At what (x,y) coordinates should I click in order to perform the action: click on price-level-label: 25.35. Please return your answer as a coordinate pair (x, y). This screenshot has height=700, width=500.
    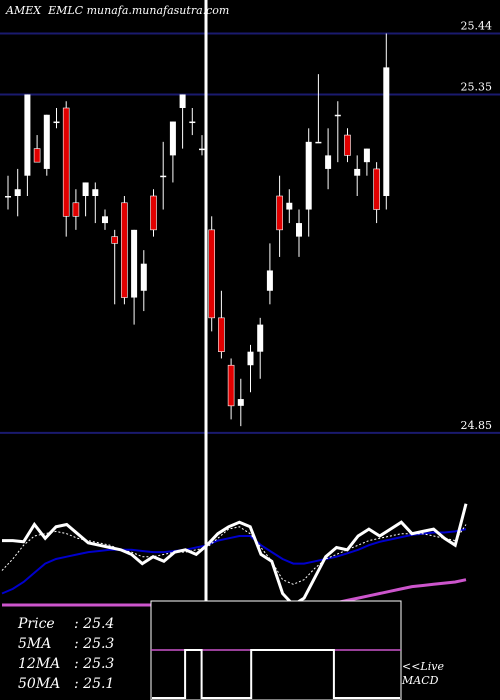
    Looking at the image, I should click on (477, 86).